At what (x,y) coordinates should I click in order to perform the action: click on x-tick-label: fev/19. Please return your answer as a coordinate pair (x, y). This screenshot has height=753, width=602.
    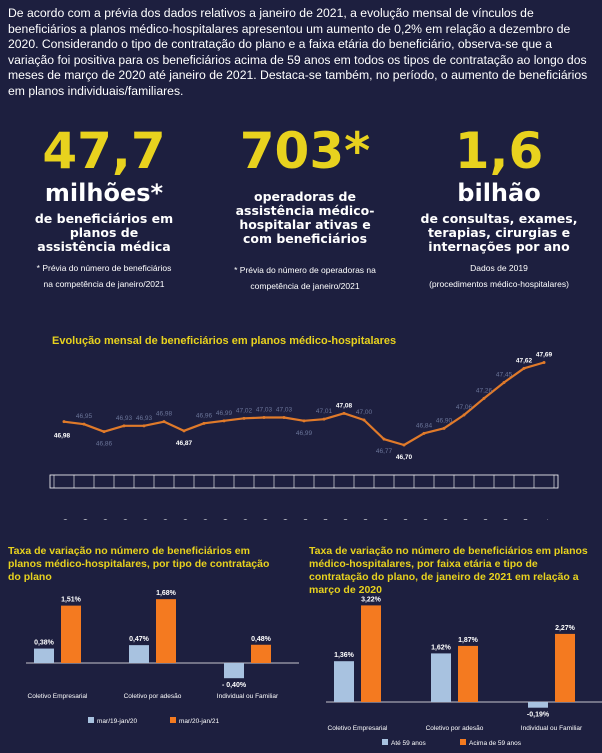
    Looking at the image, I should click on (86, 519).